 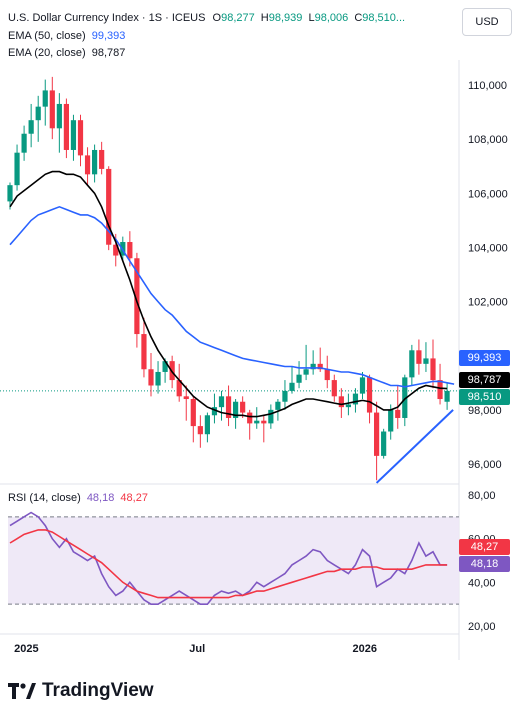 What do you see at coordinates (487, 86) in the screenshot?
I see `price-tick-label: 110,000` at bounding box center [487, 86].